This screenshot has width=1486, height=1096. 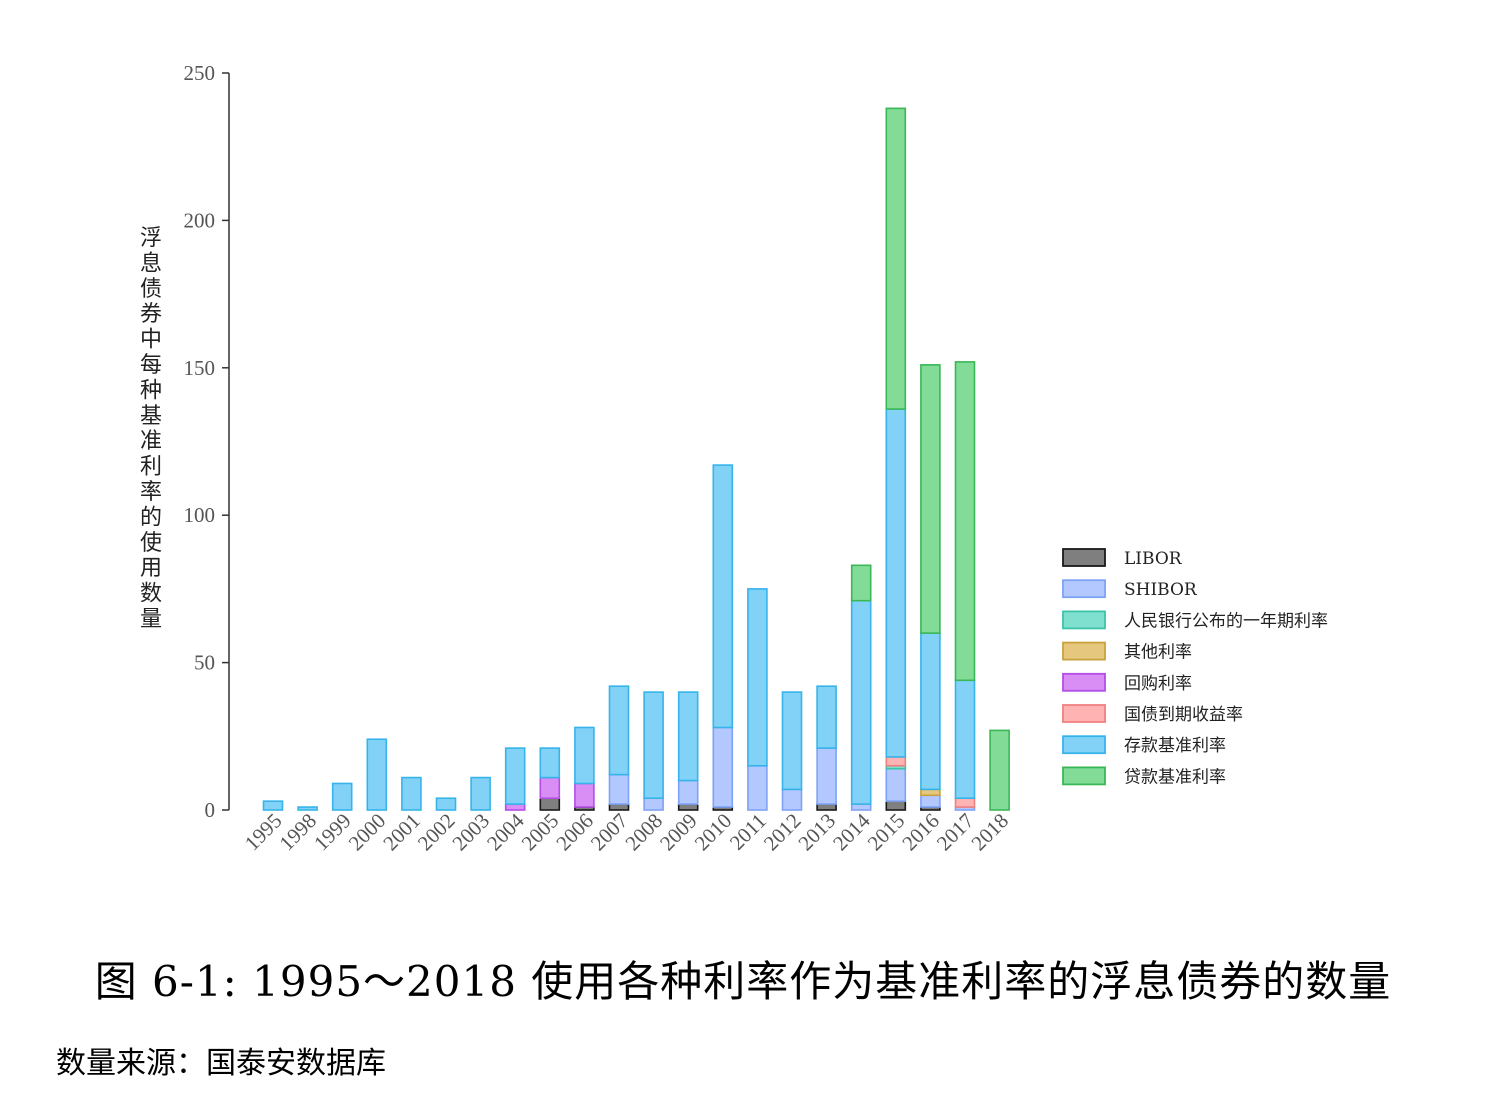 What do you see at coordinates (151, 390) in the screenshot?
I see `y-axis-title-char: 种` at bounding box center [151, 390].